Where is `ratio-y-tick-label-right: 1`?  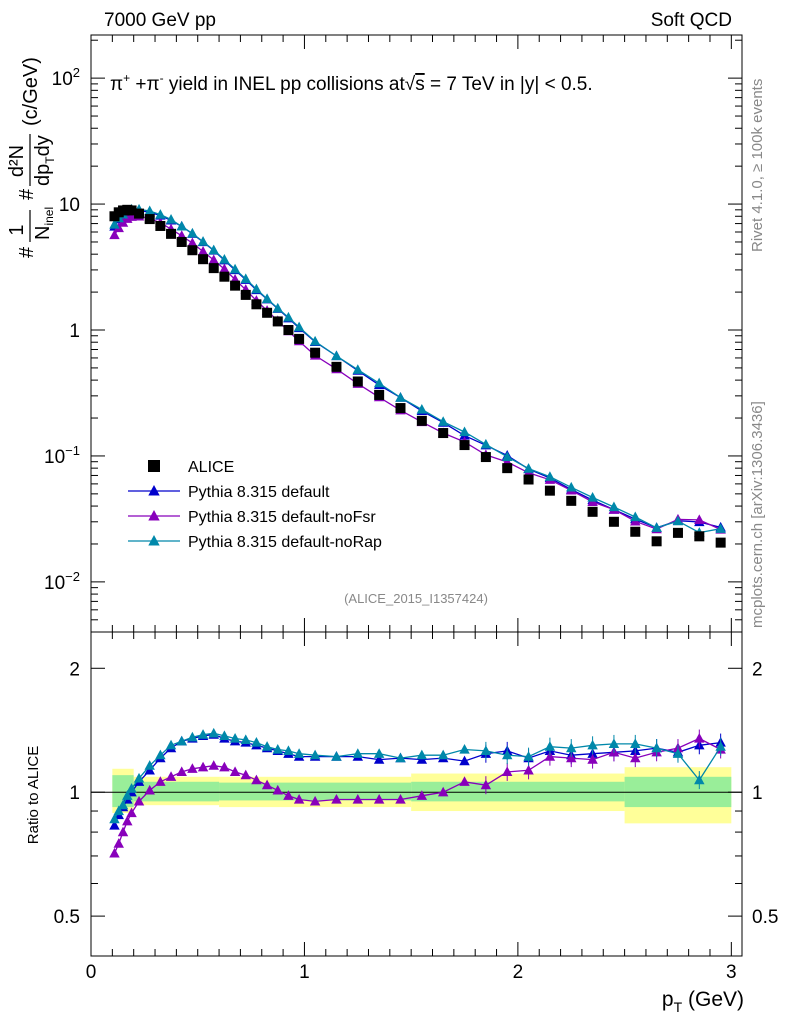 ratio-y-tick-label-right: 1 is located at coordinates (757, 793).